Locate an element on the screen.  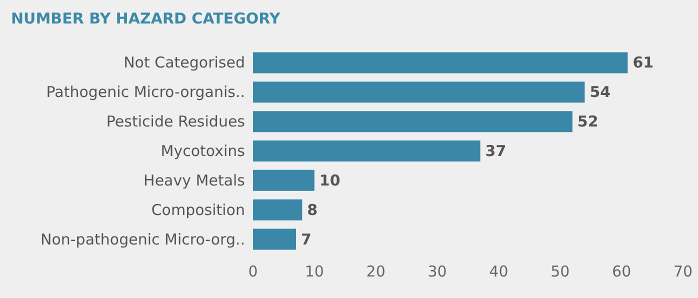
data-label: 52 is located at coordinates (587, 121).